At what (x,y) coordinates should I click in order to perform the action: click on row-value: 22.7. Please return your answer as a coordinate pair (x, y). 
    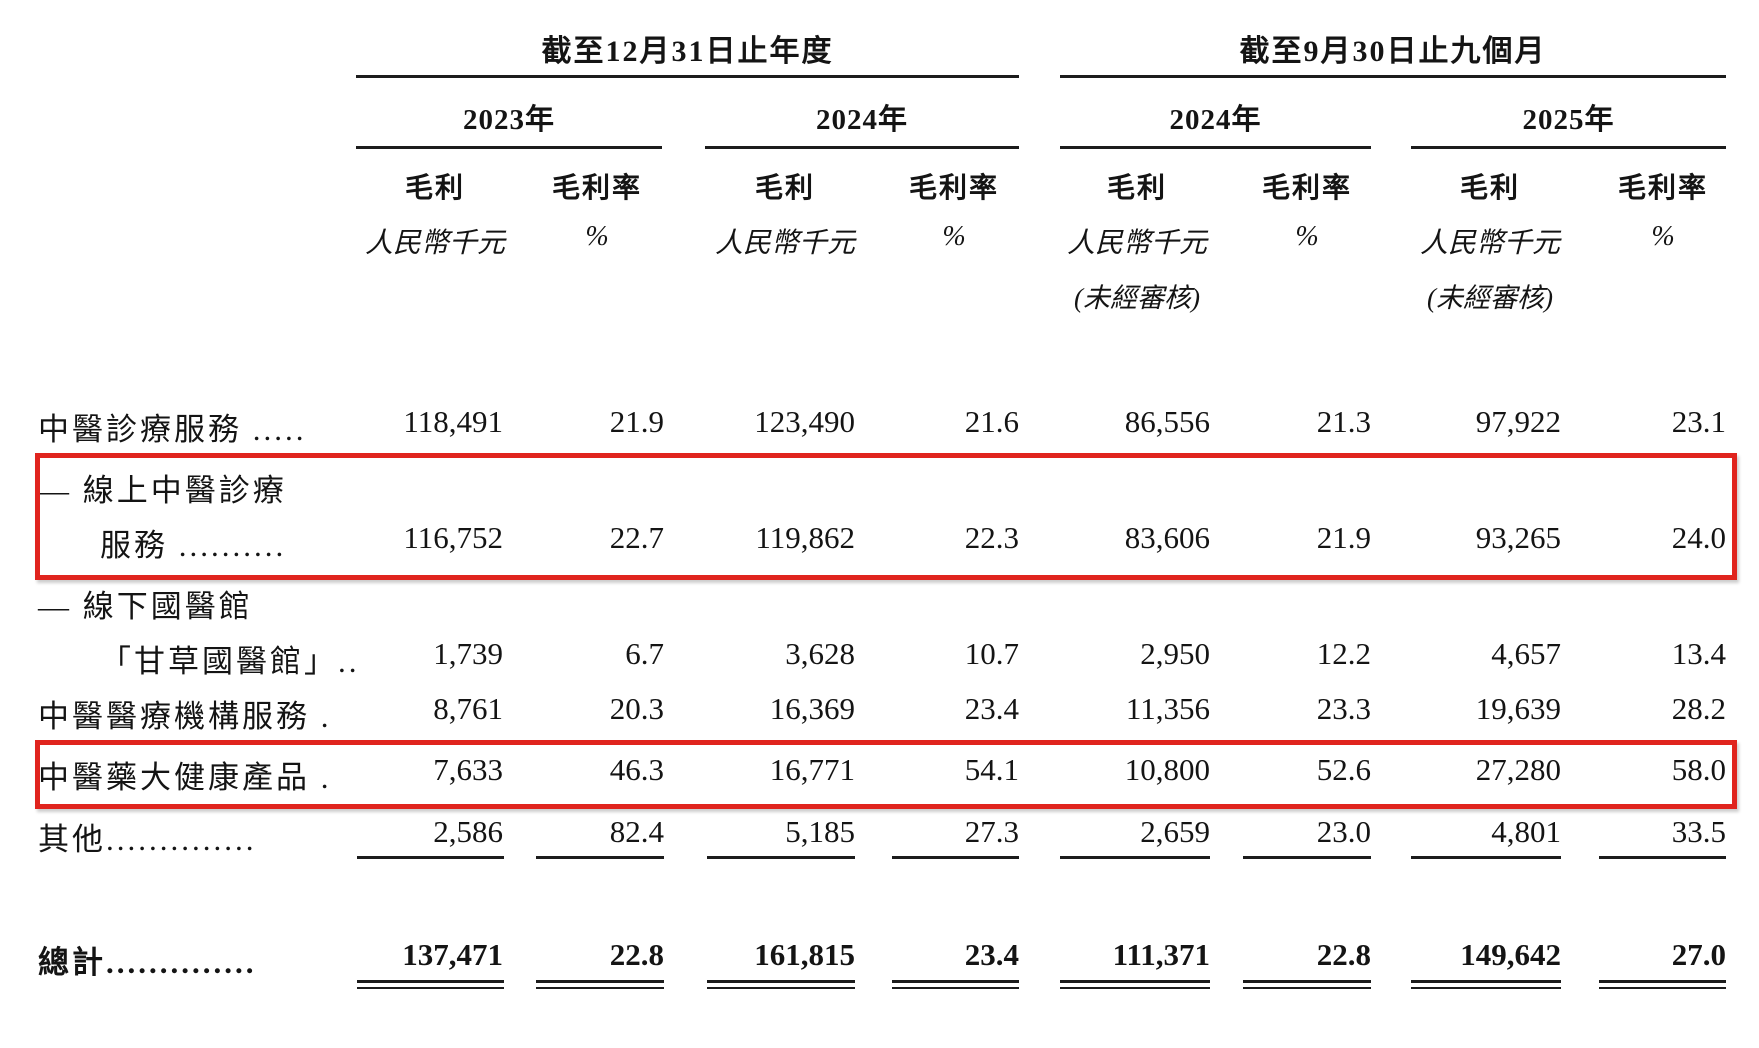
    Looking at the image, I should click on (636, 537).